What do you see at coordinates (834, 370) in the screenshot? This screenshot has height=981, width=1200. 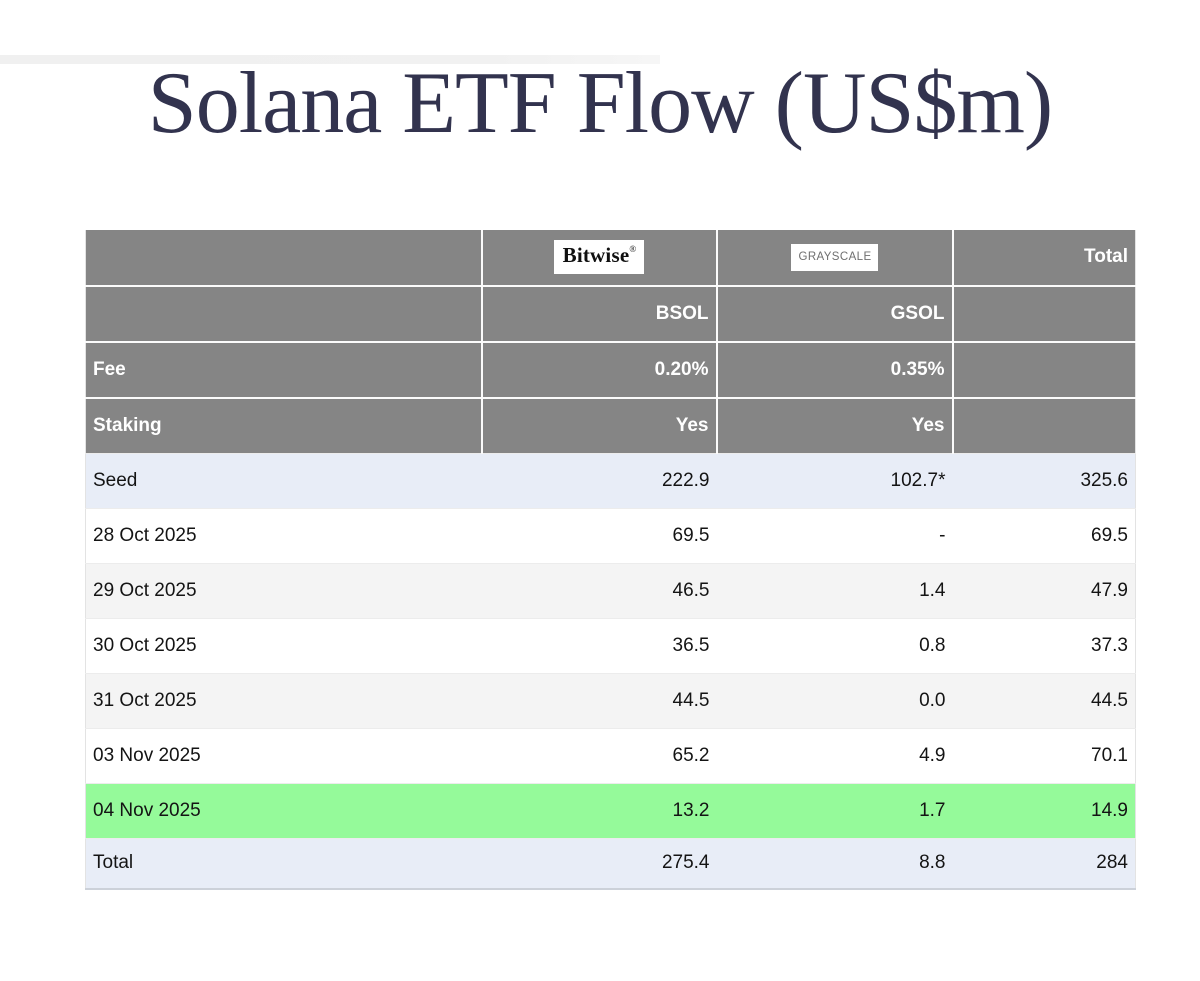 I see `cell-gsol-fee: 0.35%` at bounding box center [834, 370].